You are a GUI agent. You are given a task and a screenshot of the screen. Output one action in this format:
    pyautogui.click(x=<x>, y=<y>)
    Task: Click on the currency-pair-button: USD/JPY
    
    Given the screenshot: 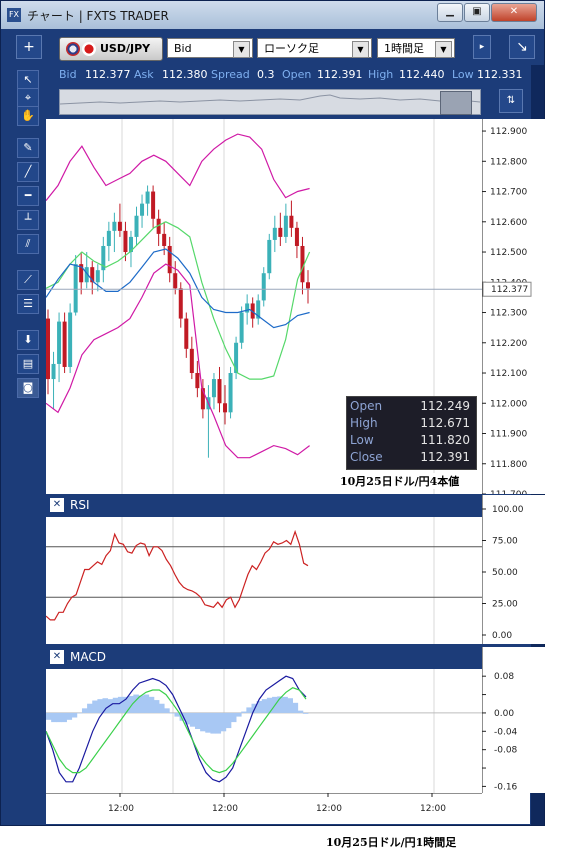 What is the action you would take?
    pyautogui.click(x=111, y=49)
    